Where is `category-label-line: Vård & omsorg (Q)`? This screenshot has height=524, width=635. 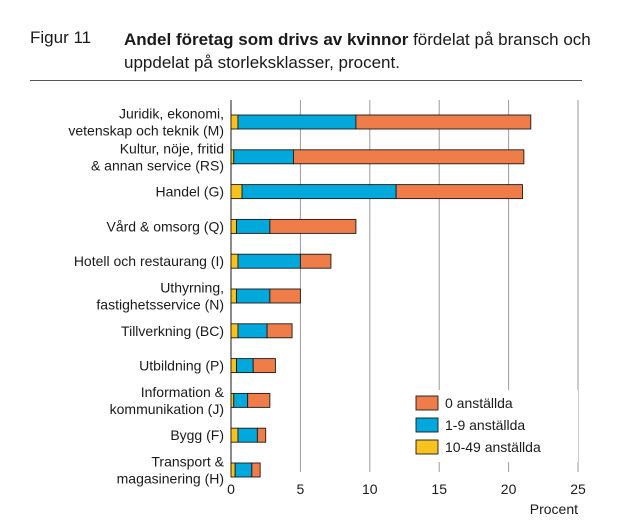 category-label-line: Vård & omsorg (Q) is located at coordinates (165, 226).